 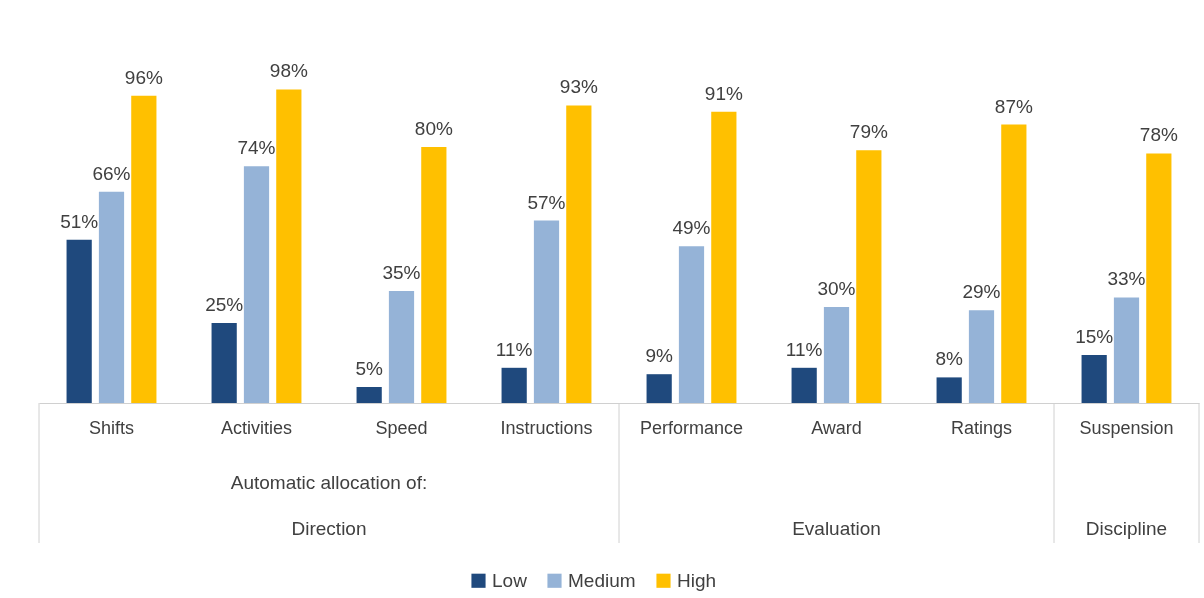 I want to click on x-tick-label: Ratings, so click(x=981, y=427).